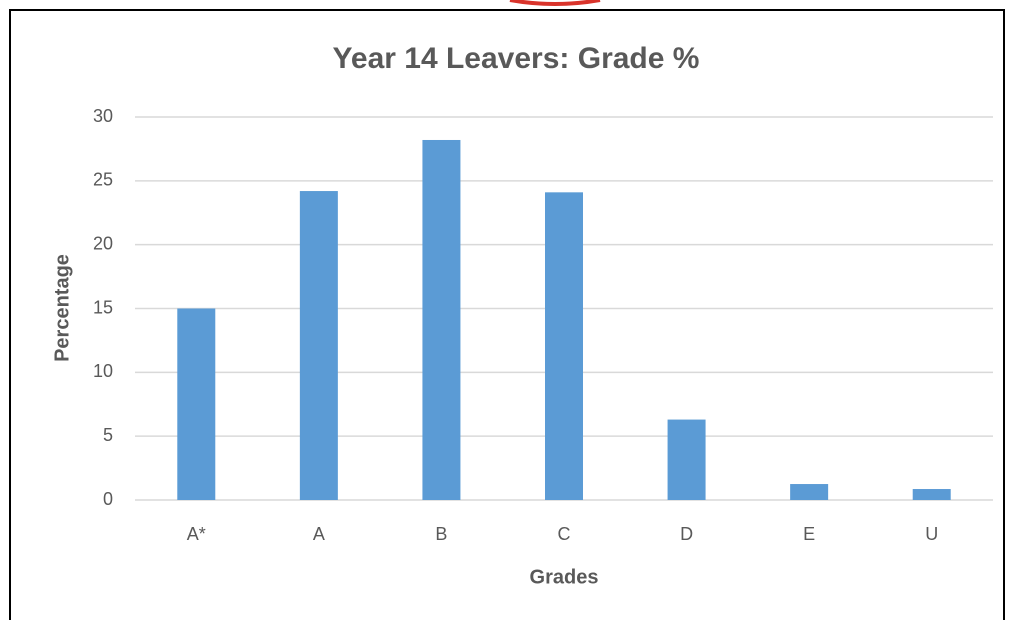 This screenshot has height=620, width=1011. Describe the element at coordinates (686, 534) in the screenshot. I see `x-tick-label: D` at that location.